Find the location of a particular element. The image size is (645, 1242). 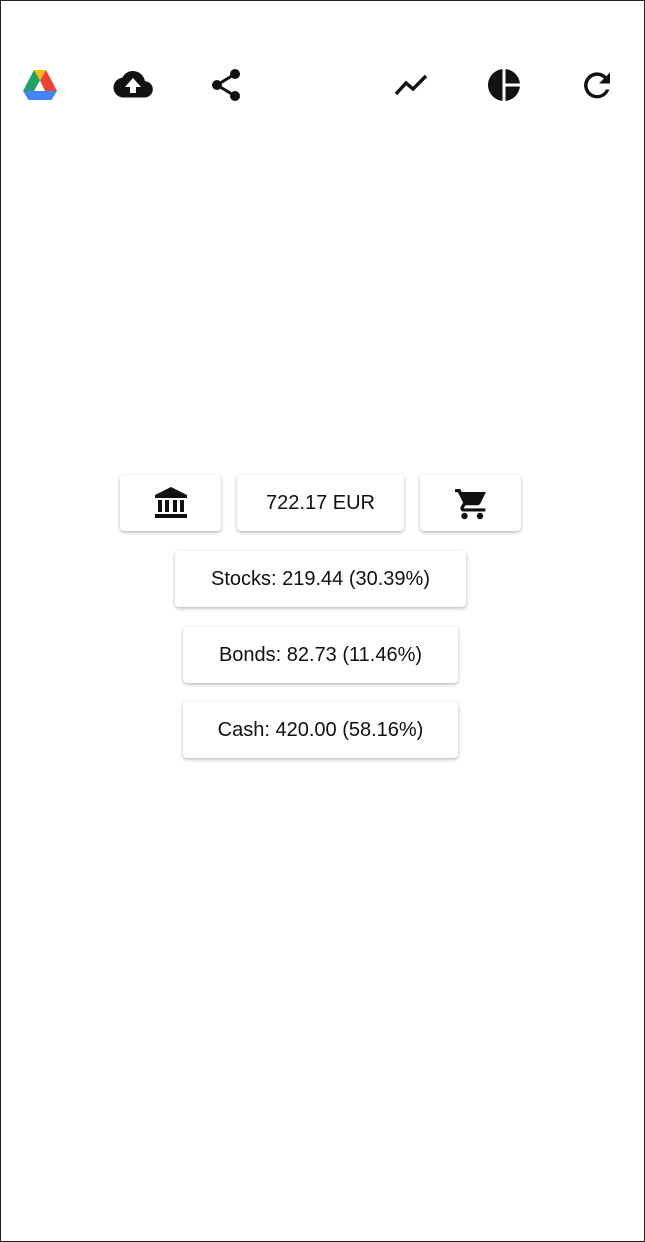

stocks-allocation-label: Stocks: 219.44 (30.39%) is located at coordinates (320, 578).